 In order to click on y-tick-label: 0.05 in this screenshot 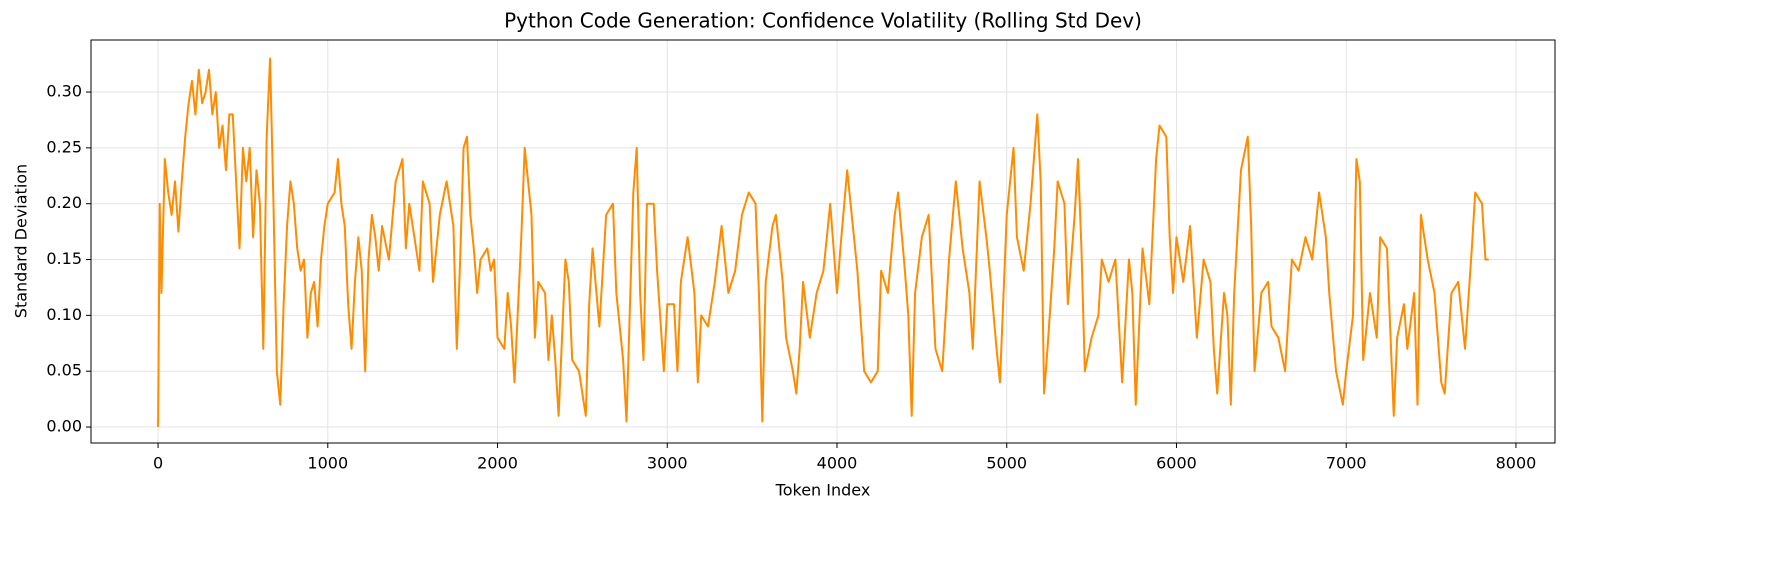, I will do `click(64, 370)`.